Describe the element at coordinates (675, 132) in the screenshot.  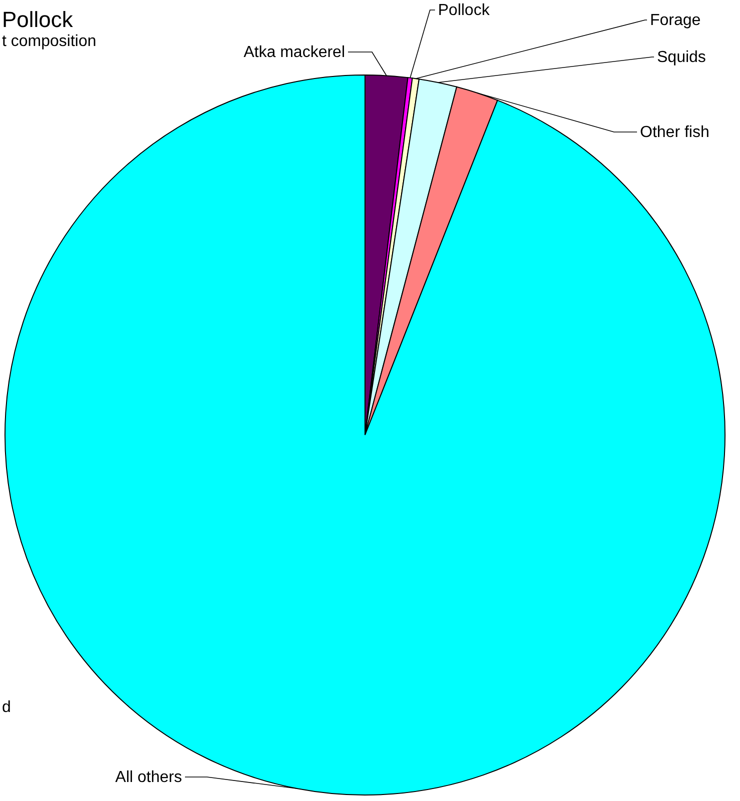
I see `slice-label: Other fish` at that location.